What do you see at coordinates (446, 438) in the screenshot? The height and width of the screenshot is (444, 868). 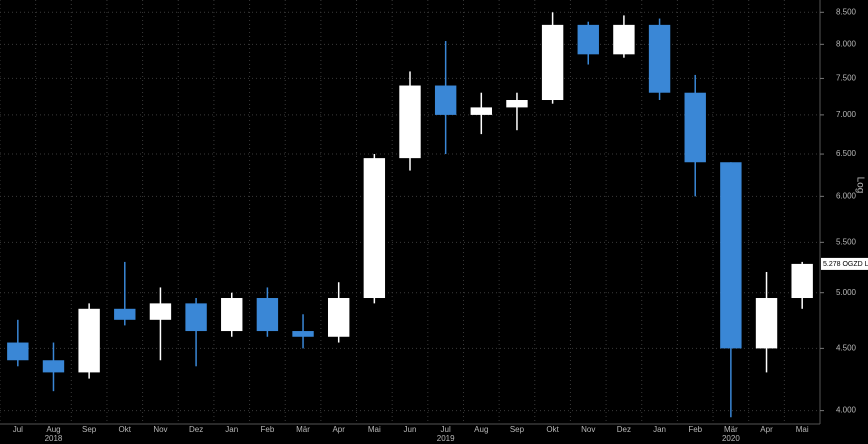 I see `year-label: 2019` at bounding box center [446, 438].